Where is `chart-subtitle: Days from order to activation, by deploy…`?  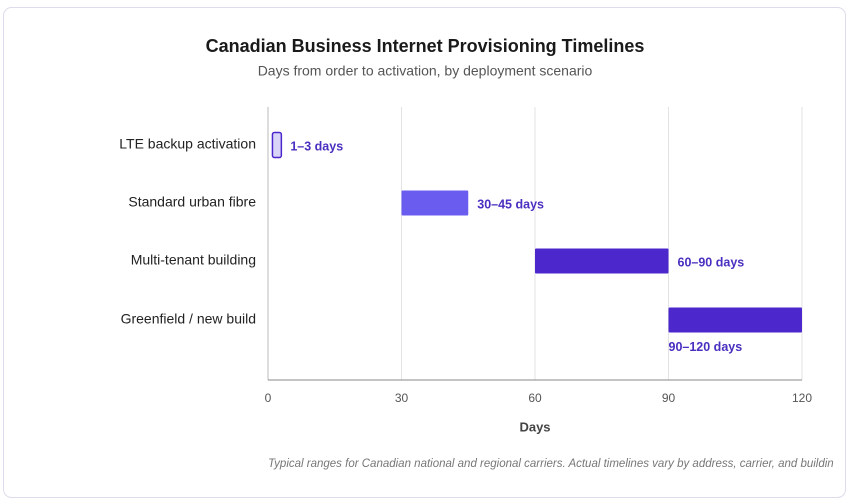
chart-subtitle: Days from order to activation, by deploy… is located at coordinates (425, 71).